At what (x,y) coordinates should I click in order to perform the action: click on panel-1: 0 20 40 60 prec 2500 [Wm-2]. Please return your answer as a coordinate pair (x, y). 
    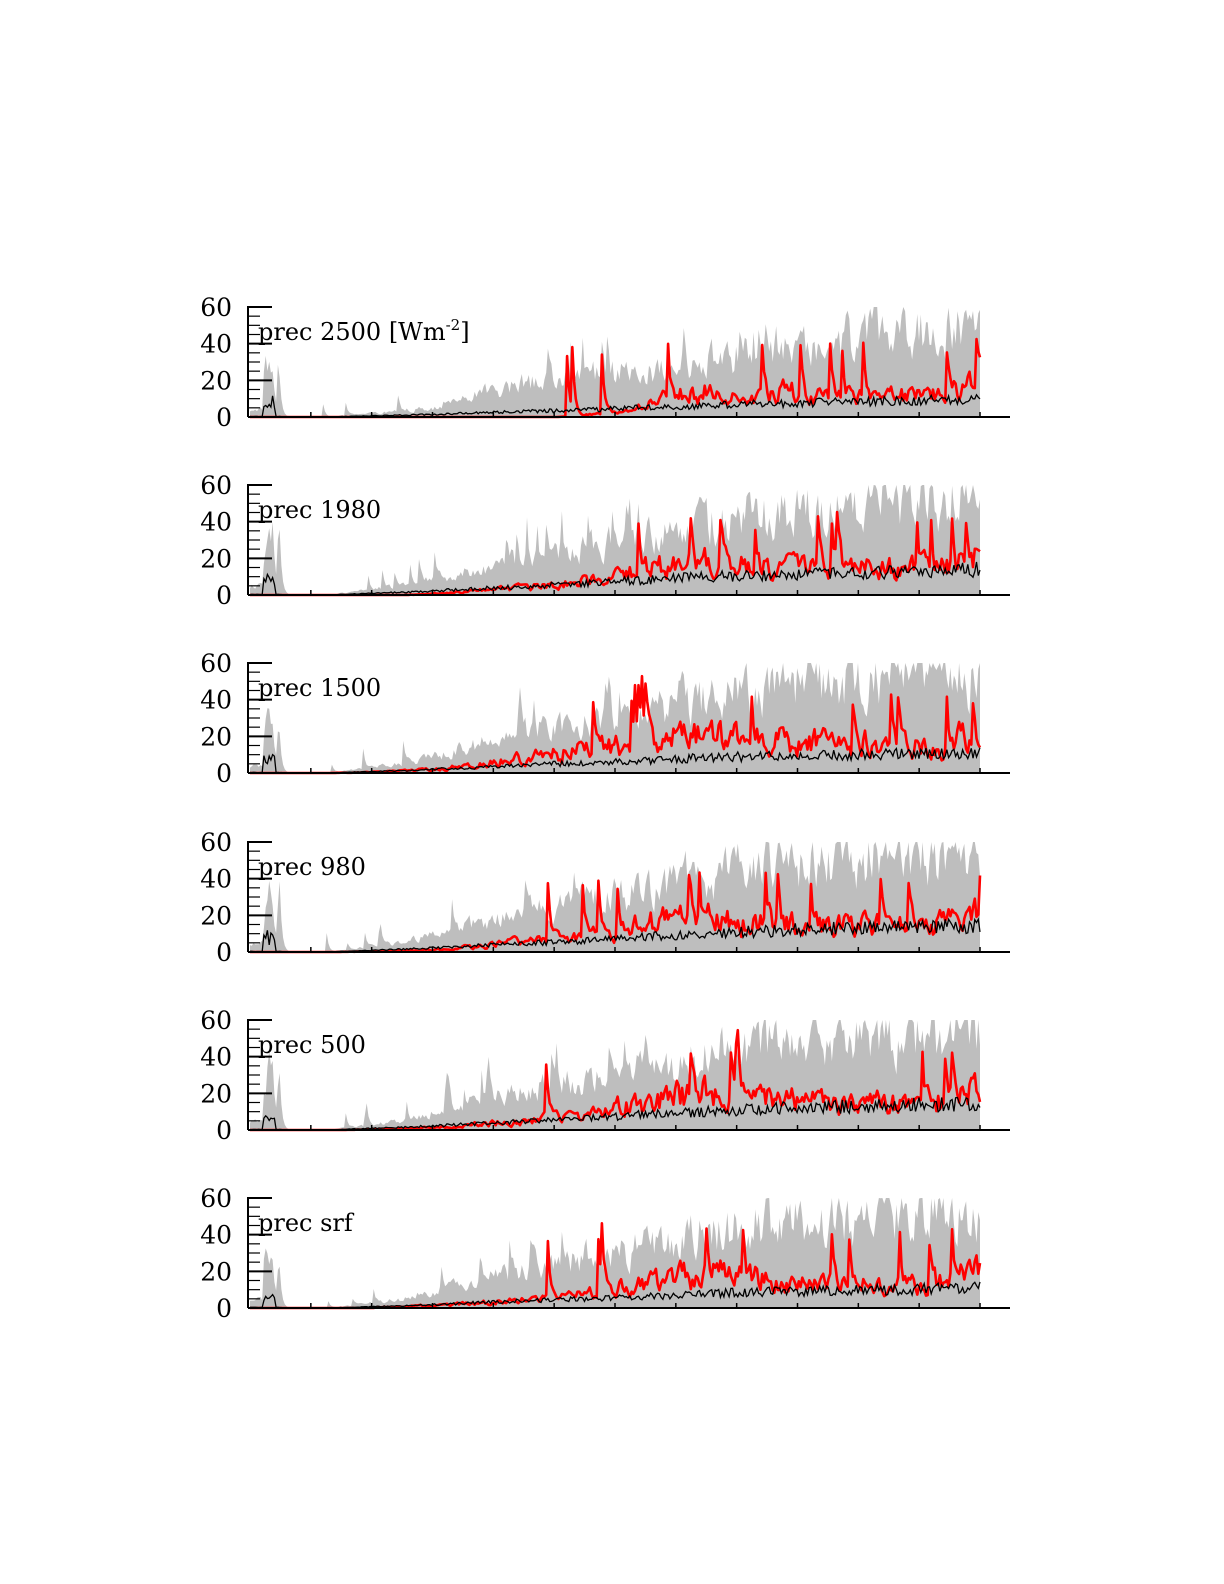
    Looking at the image, I should click on (605, 362).